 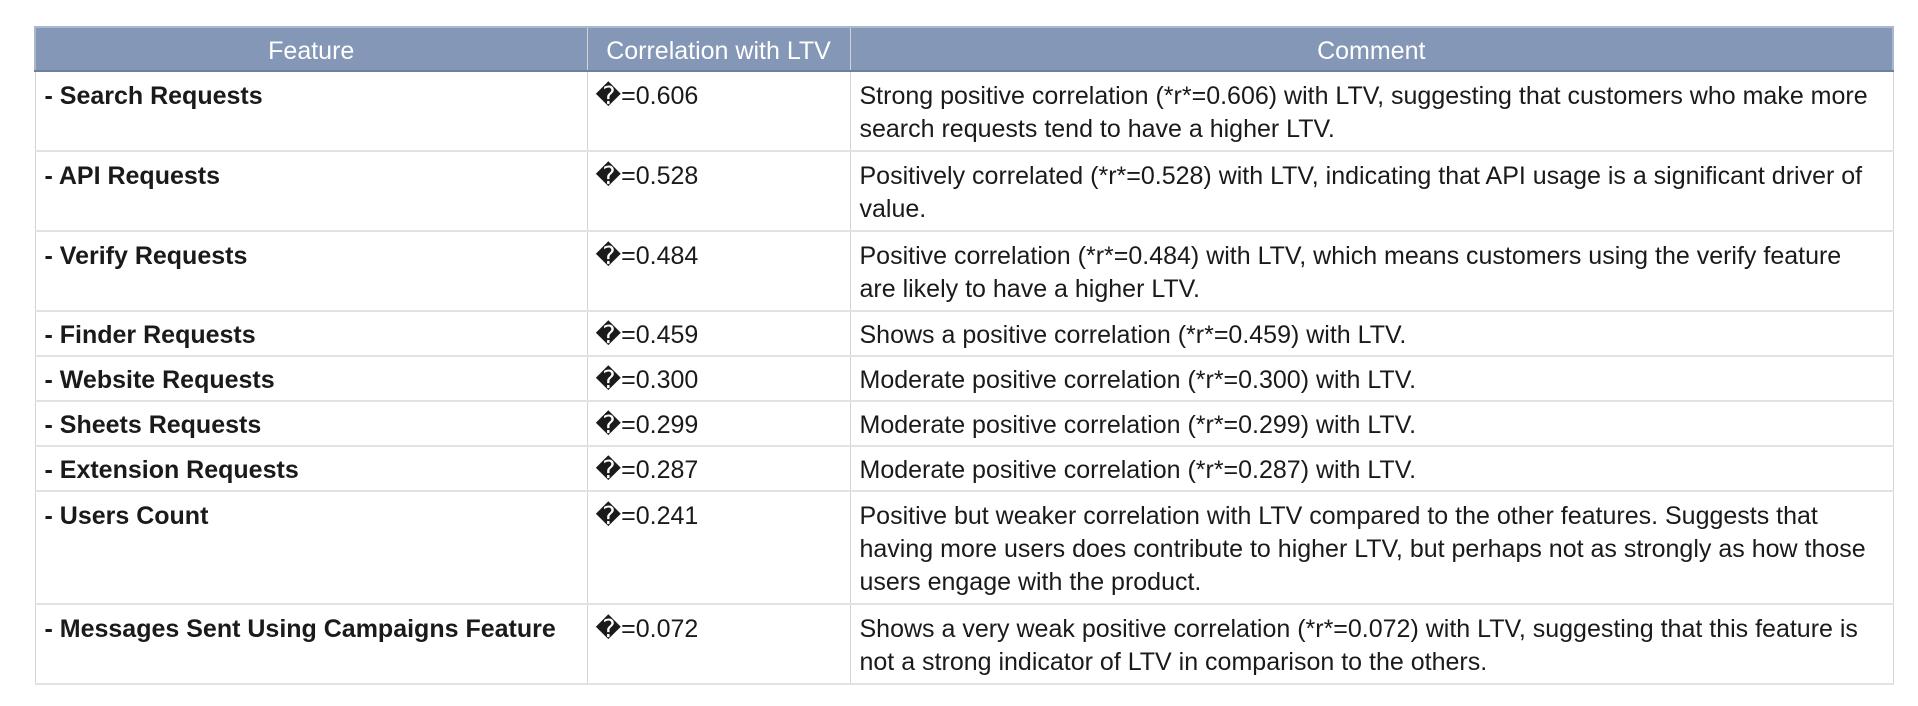 I want to click on header-correlation: Correlation with LTV, so click(x=718, y=49).